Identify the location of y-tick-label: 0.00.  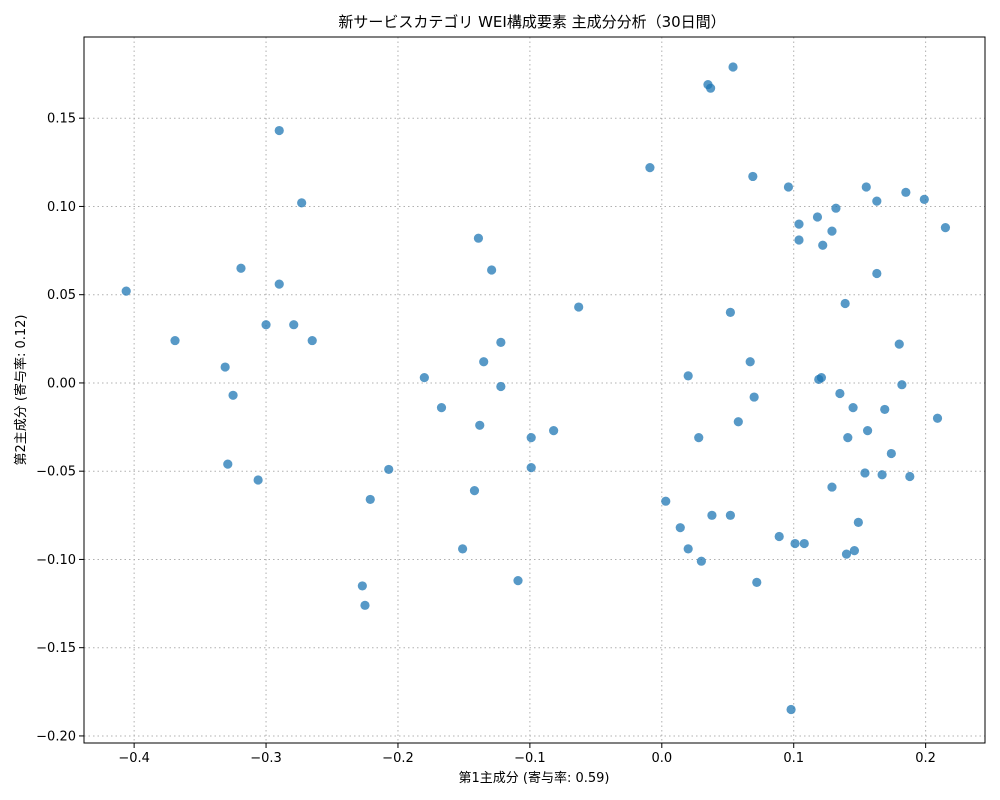
(61, 383).